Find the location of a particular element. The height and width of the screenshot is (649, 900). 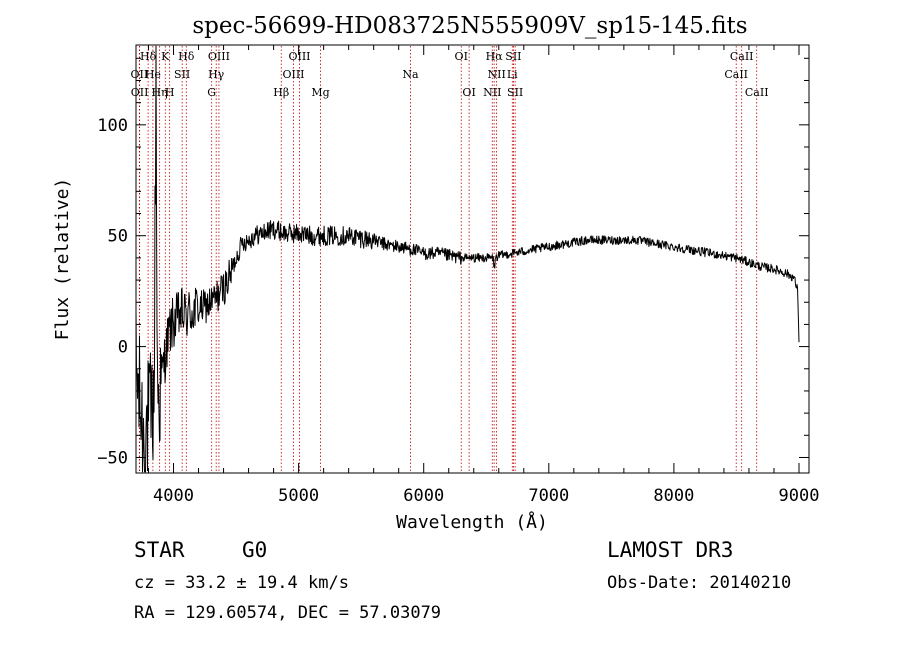

y-tick-label-0: −50 is located at coordinates (112, 458).